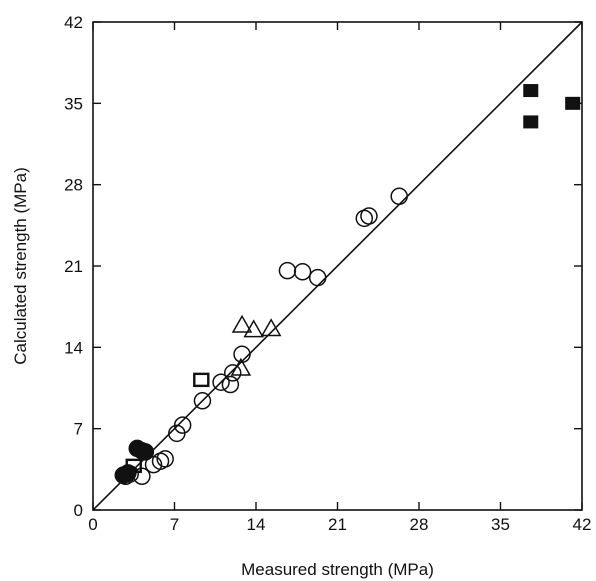 The width and height of the screenshot is (596, 581). What do you see at coordinates (73, 266) in the screenshot?
I see `y-tick-label: 21` at bounding box center [73, 266].